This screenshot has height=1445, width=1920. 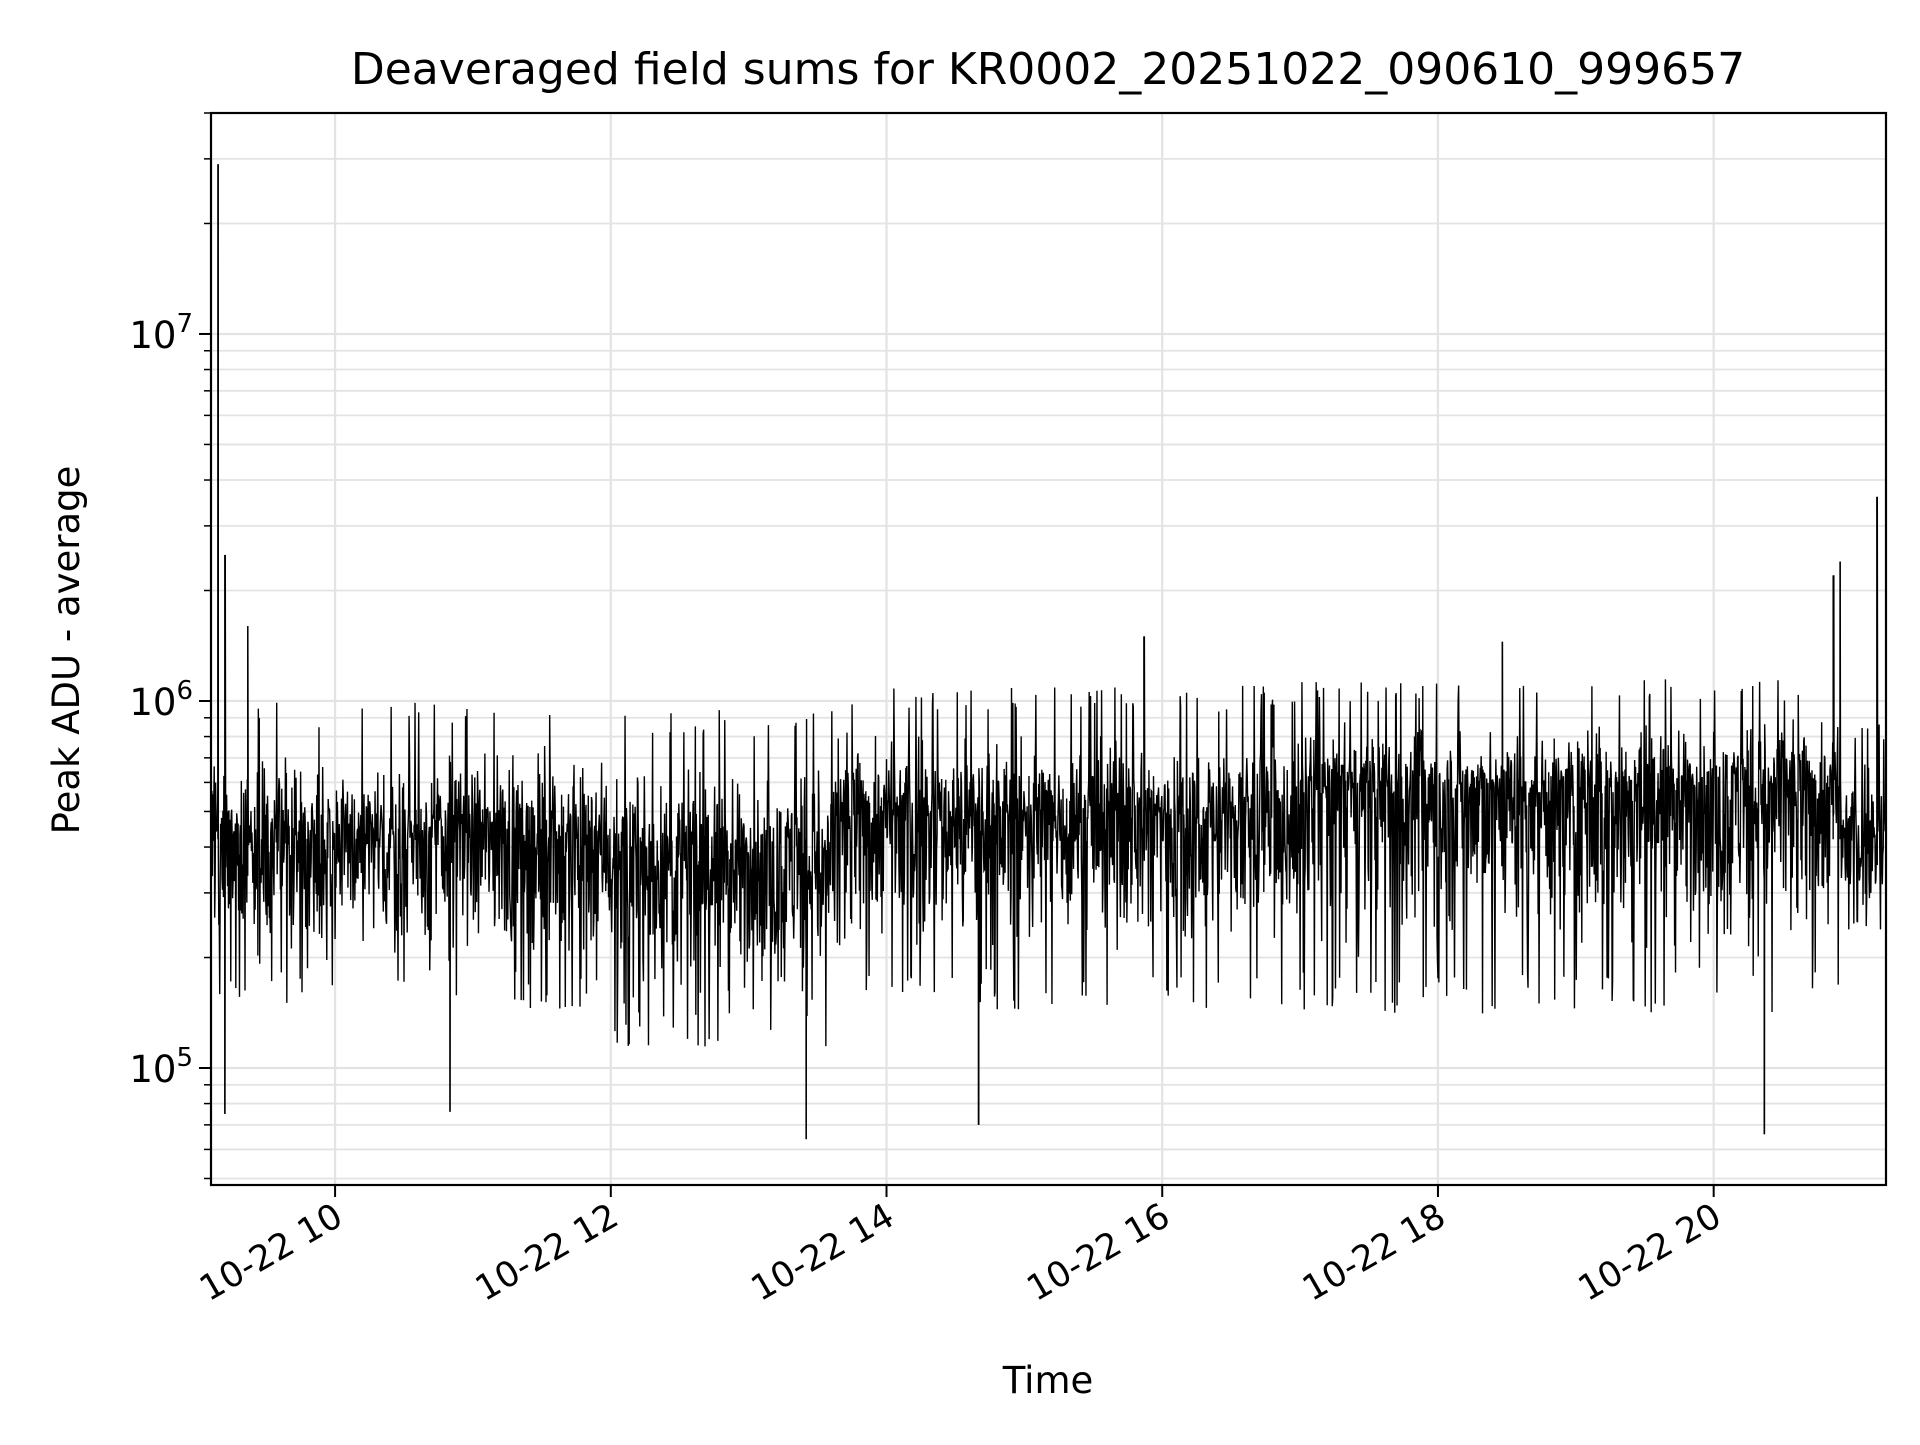 What do you see at coordinates (161, 1067) in the screenshot?
I see `y-tick-label: 105` at bounding box center [161, 1067].